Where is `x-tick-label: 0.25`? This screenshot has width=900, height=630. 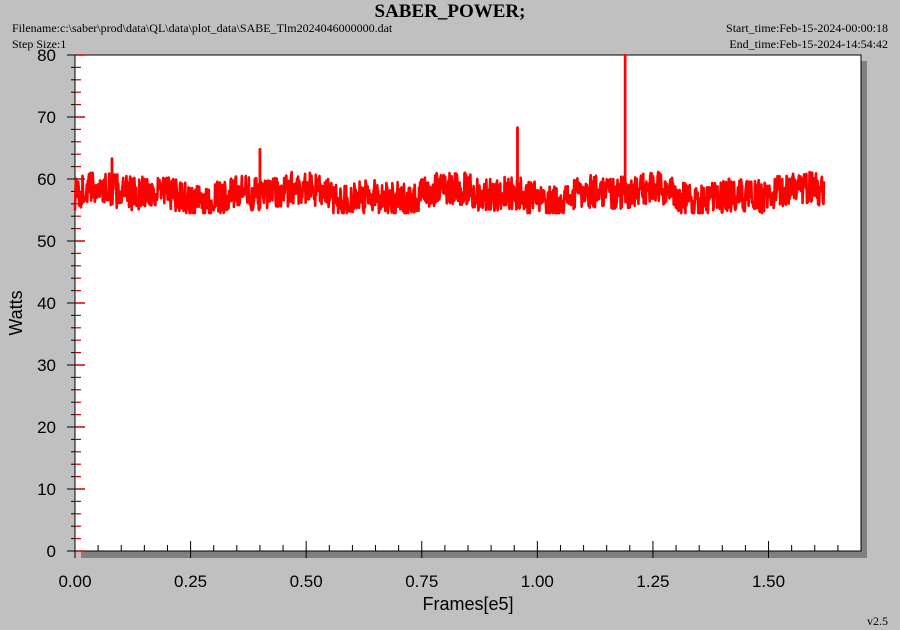 x-tick-label: 0.25 is located at coordinates (190, 581).